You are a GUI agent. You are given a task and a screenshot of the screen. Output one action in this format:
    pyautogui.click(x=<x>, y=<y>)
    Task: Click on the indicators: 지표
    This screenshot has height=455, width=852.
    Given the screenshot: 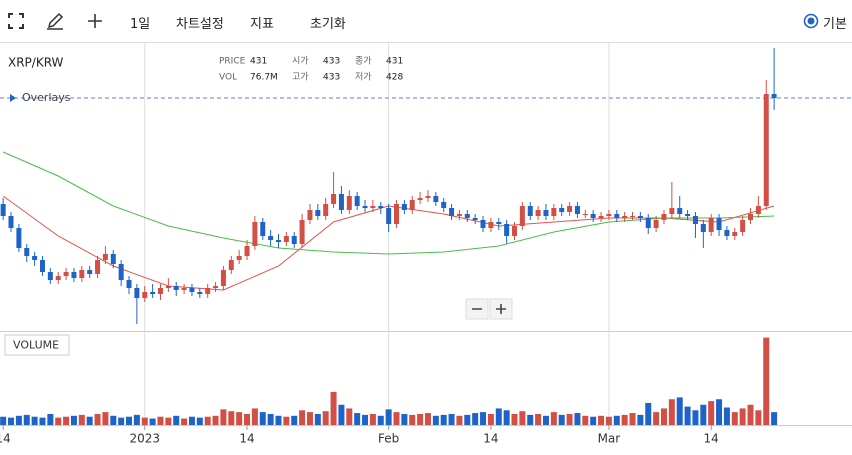 What is the action you would take?
    pyautogui.click(x=262, y=24)
    